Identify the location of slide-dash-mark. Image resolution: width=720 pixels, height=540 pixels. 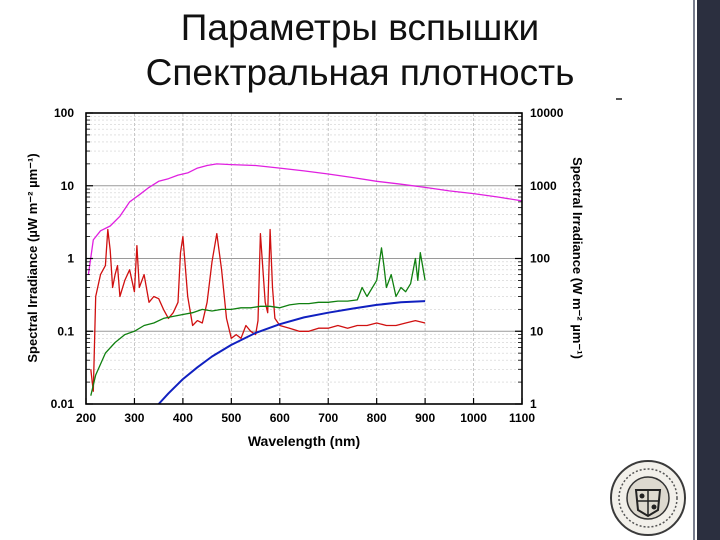
(619, 99).